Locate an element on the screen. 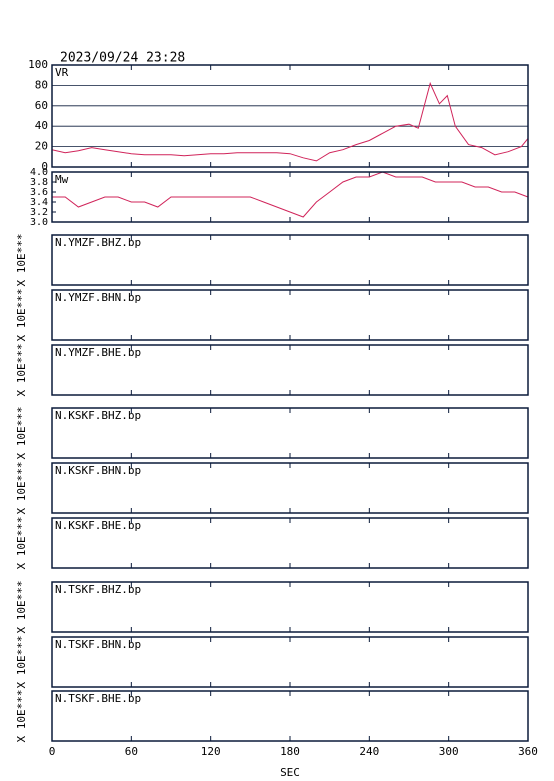  y-tick-label: 100 is located at coordinates (38, 64).